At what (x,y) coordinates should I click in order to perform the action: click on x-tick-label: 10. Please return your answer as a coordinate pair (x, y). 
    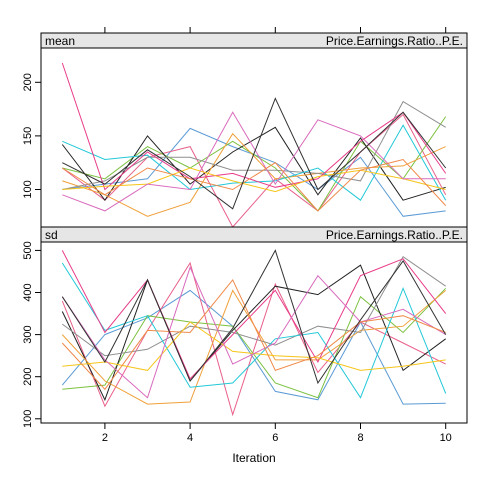
    Looking at the image, I should click on (446, 438).